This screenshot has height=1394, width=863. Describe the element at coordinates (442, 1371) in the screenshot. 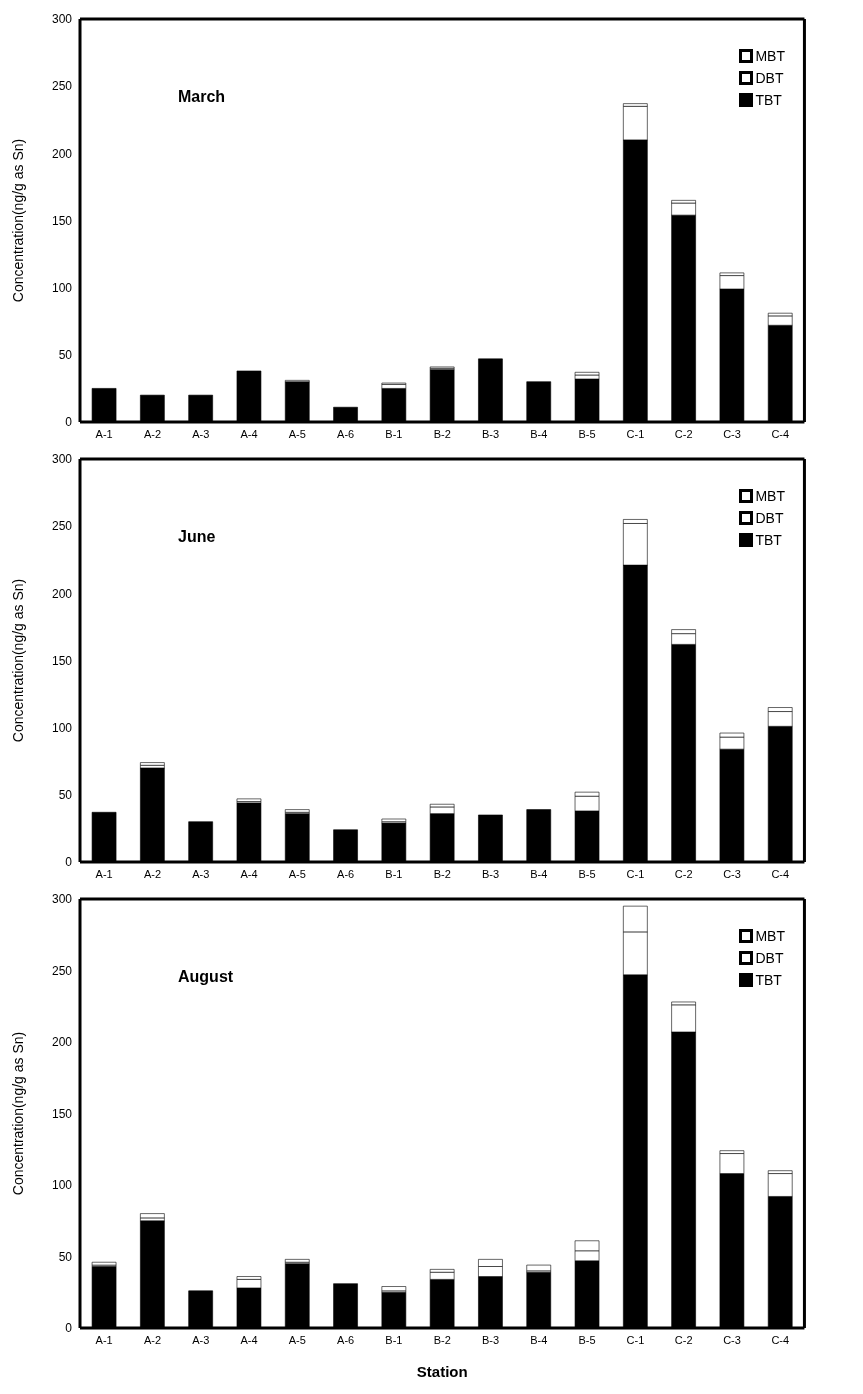

I see `x-axis-title: Station` at that location.